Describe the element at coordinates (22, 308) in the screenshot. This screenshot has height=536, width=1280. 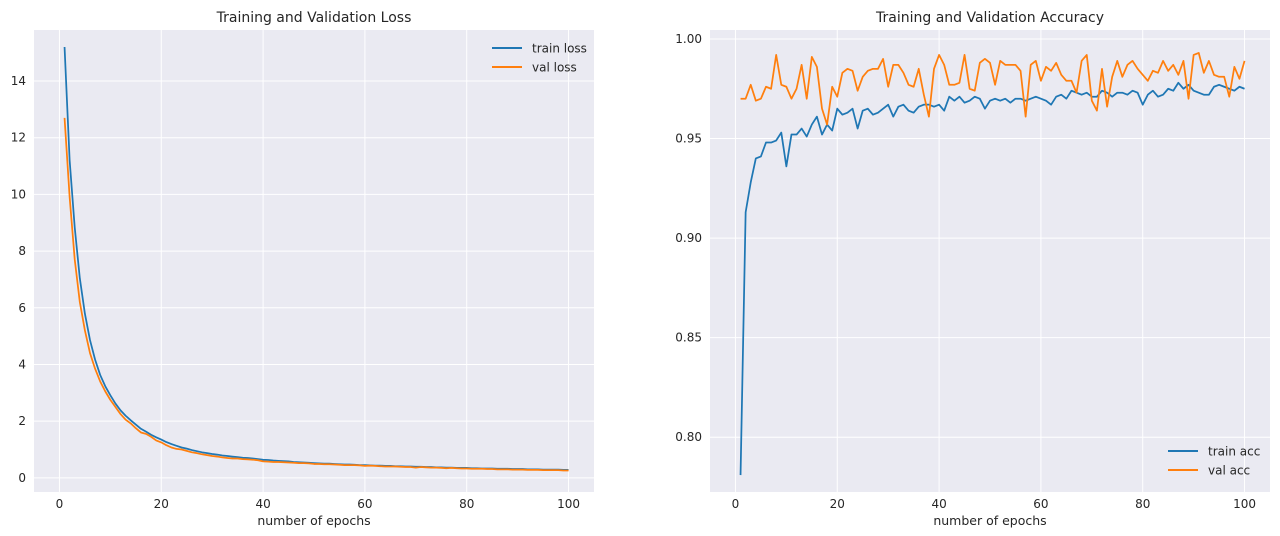
I see `y-tick-label: 6` at that location.